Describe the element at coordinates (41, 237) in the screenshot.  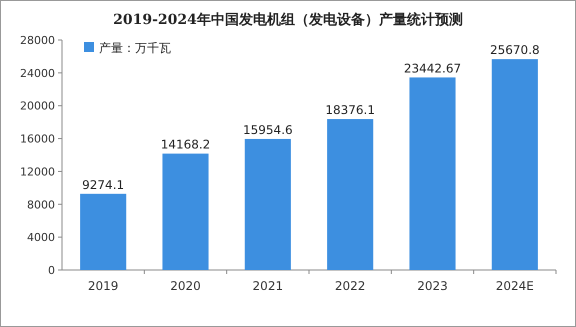
I see `y-tick-label: 4000` at that location.